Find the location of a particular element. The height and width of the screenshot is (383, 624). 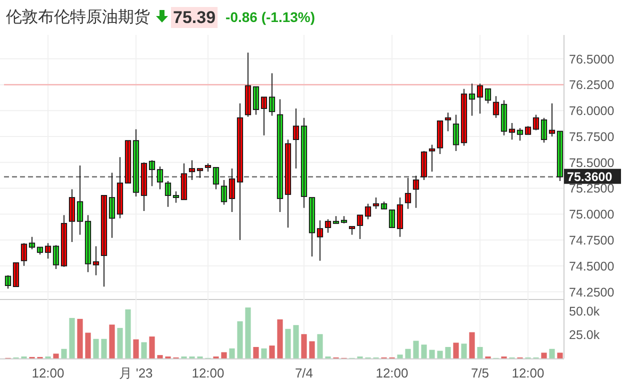

y-tick-label: 74.2500 is located at coordinates (591, 292).